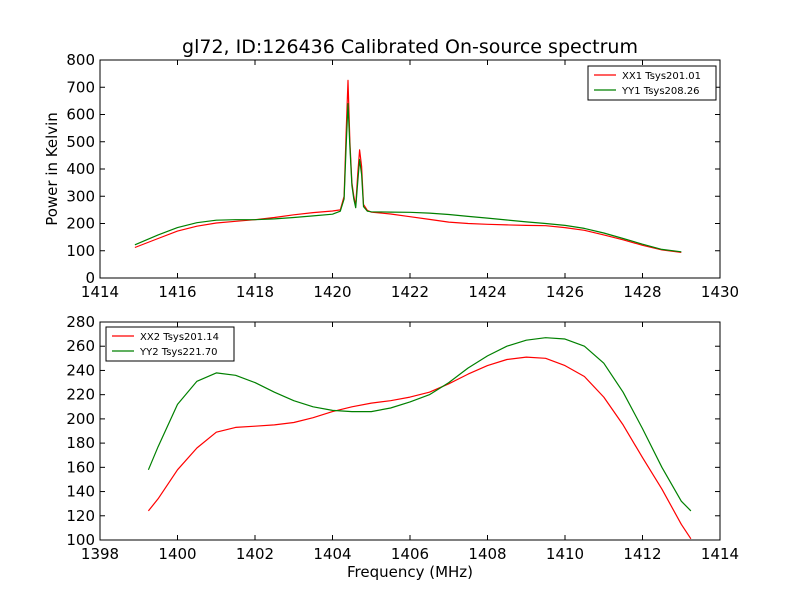 This screenshot has height=600, width=800. I want to click on x-tick-label: 1426, so click(565, 292).